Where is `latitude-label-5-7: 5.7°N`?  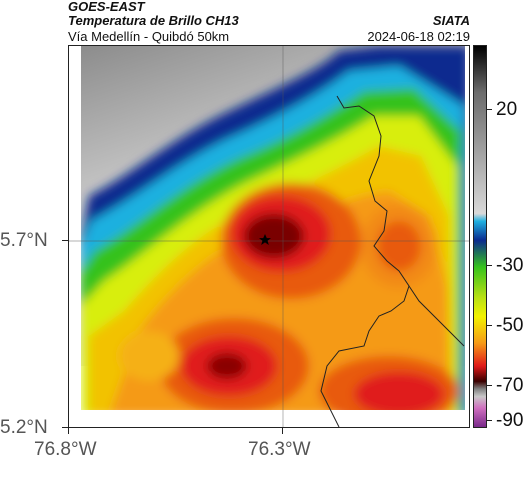 latitude-label-5-7: 5.7°N is located at coordinates (24, 240).